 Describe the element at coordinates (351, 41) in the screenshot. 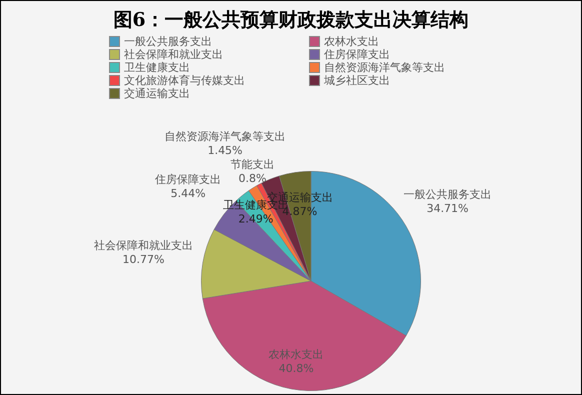

I see `legend-label: 农林水支出` at that location.